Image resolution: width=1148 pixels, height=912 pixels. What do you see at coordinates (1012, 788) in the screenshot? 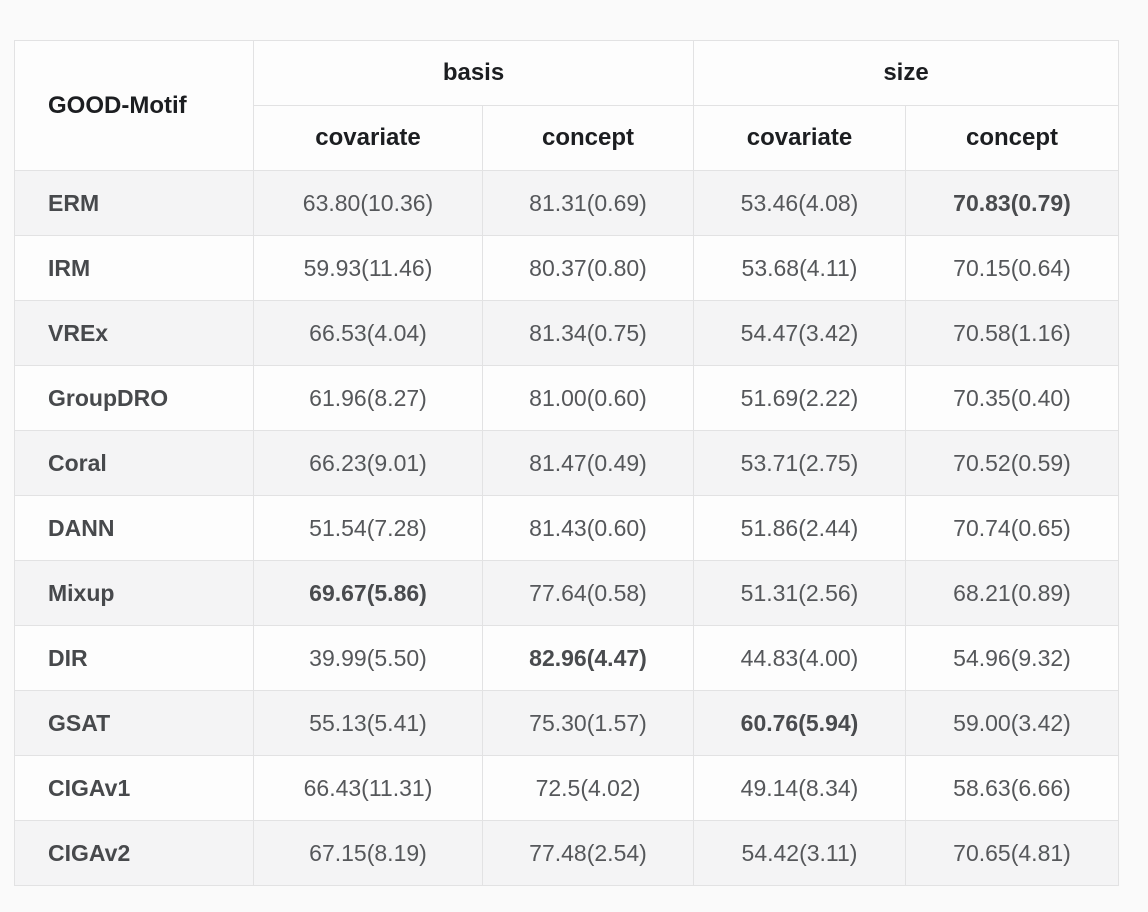
I see `value-cell: 58.63(6.66)` at bounding box center [1012, 788].